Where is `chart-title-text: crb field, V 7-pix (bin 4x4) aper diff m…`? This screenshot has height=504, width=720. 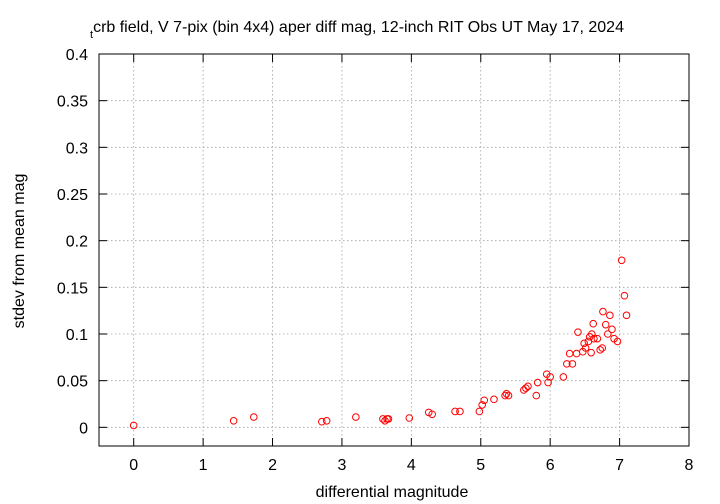 chart-title-text: crb field, V 7-pix (bin 4x4) aper diff m… is located at coordinates (358, 27).